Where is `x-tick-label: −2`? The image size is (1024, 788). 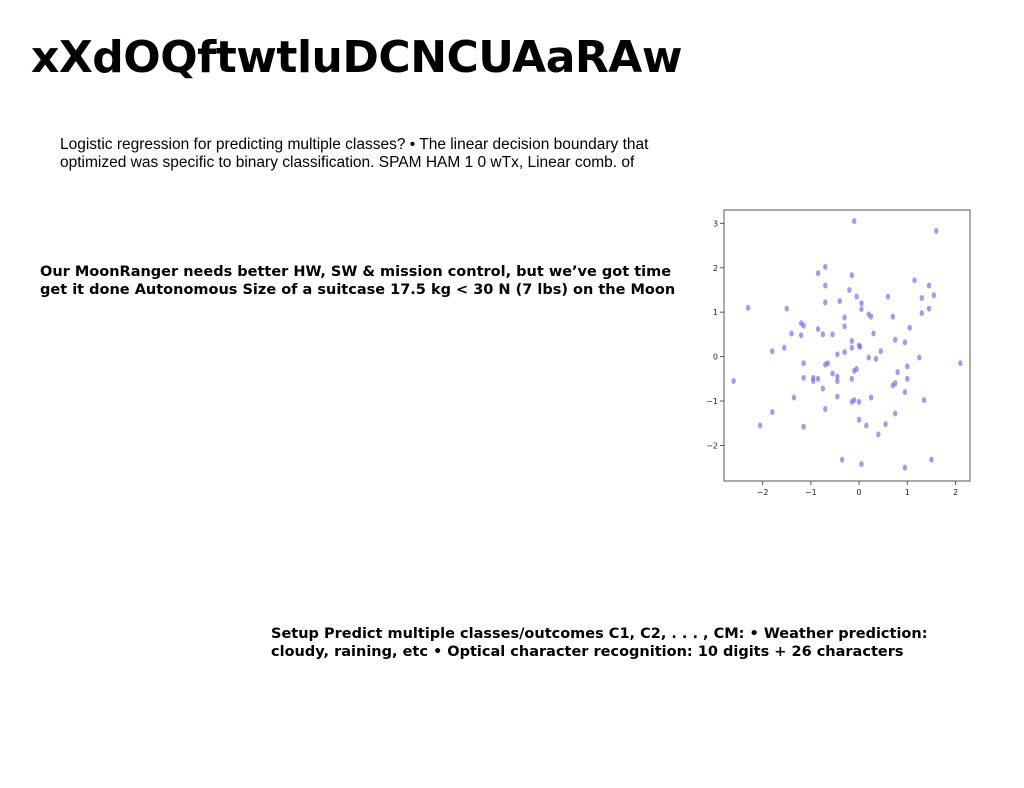
x-tick-label: −2 is located at coordinates (763, 492).